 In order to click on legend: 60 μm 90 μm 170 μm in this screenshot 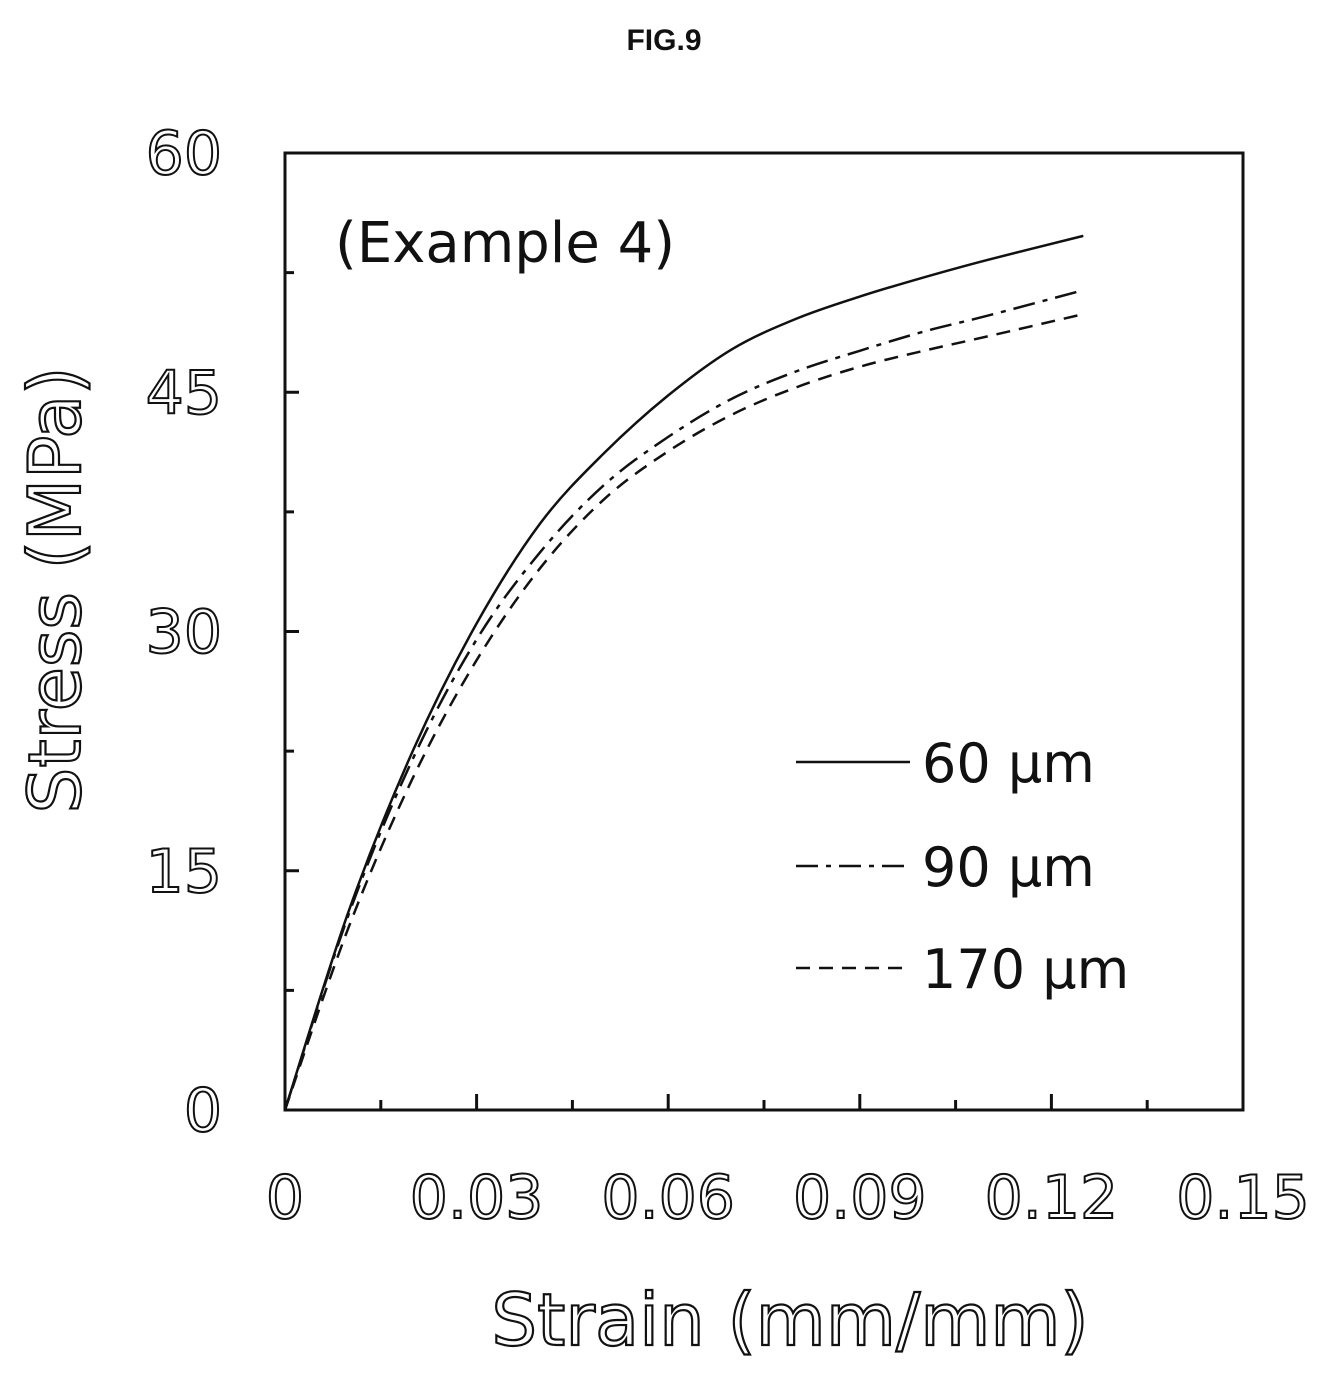, I will do `click(962, 866)`.